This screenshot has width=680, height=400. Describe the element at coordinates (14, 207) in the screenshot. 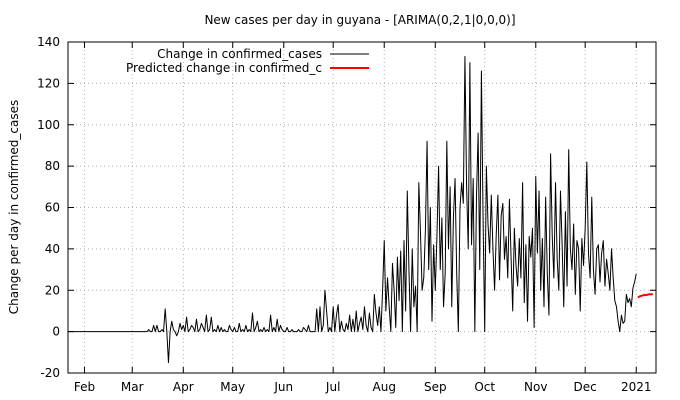

I see `y-axis-label: Change per day in confirmed_cases` at that location.